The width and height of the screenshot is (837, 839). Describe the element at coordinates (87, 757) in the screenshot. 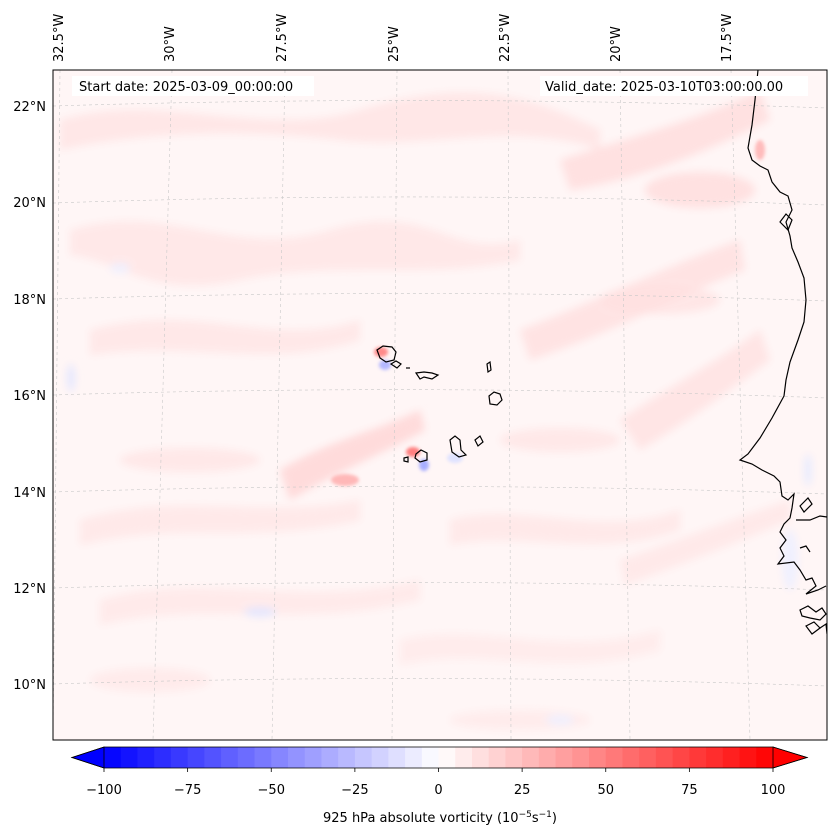

I see `colorbar-extend-min` at that location.